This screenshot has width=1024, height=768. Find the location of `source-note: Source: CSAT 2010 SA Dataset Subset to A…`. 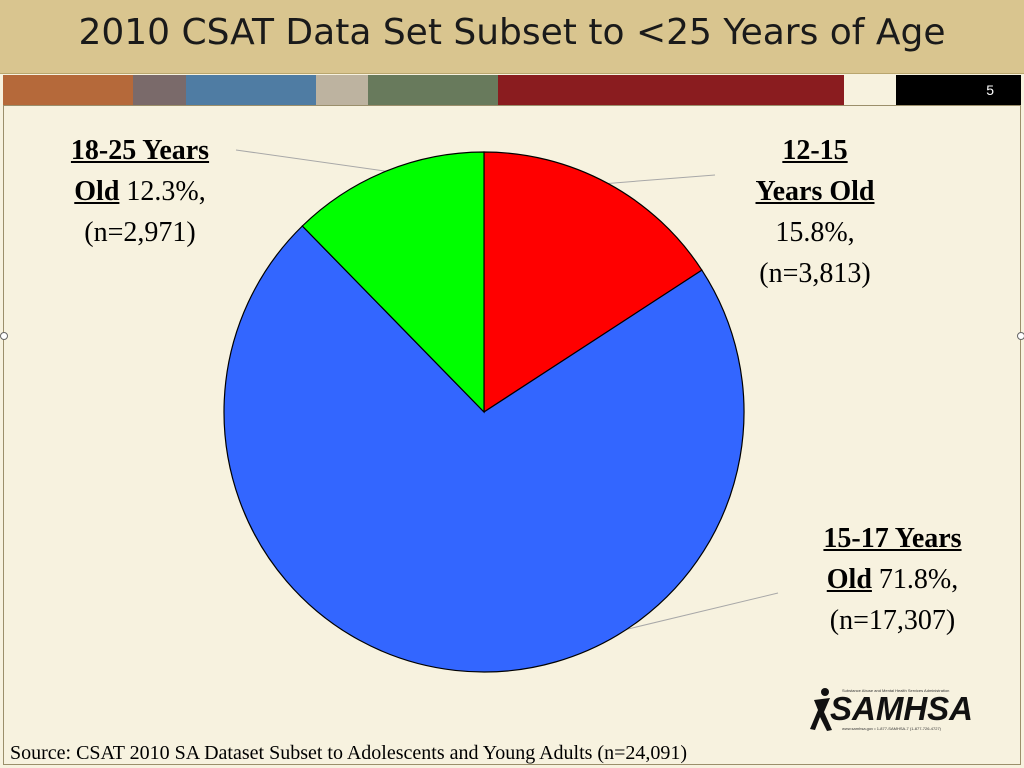

source-note: Source: CSAT 2010 SA Dataset Subset to A… is located at coordinates (349, 753).